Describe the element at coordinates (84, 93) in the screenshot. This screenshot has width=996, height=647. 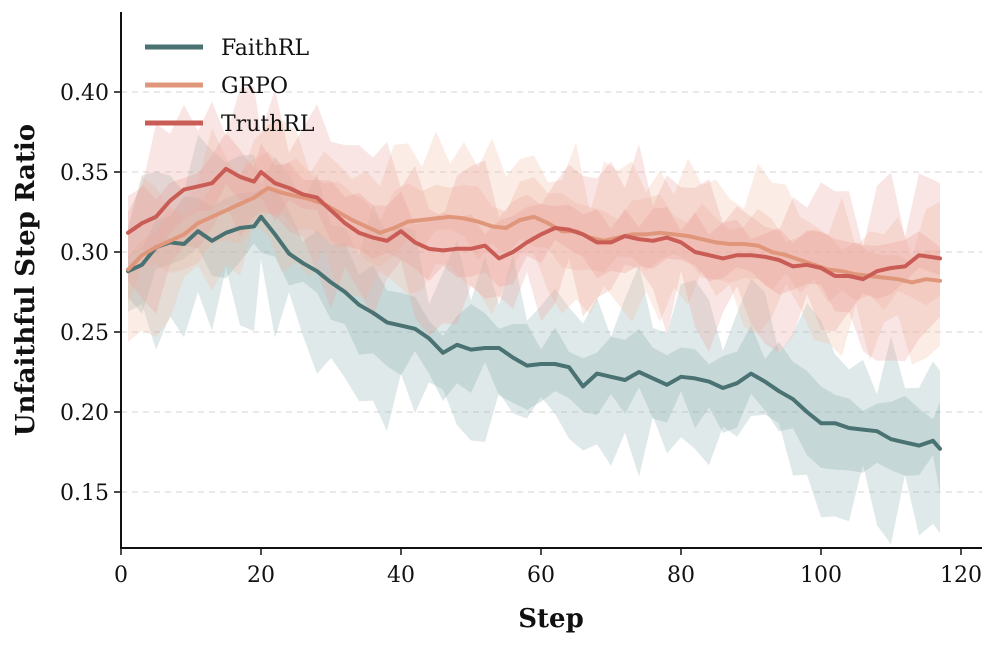
I see `y-tick-label: 0.40` at that location.